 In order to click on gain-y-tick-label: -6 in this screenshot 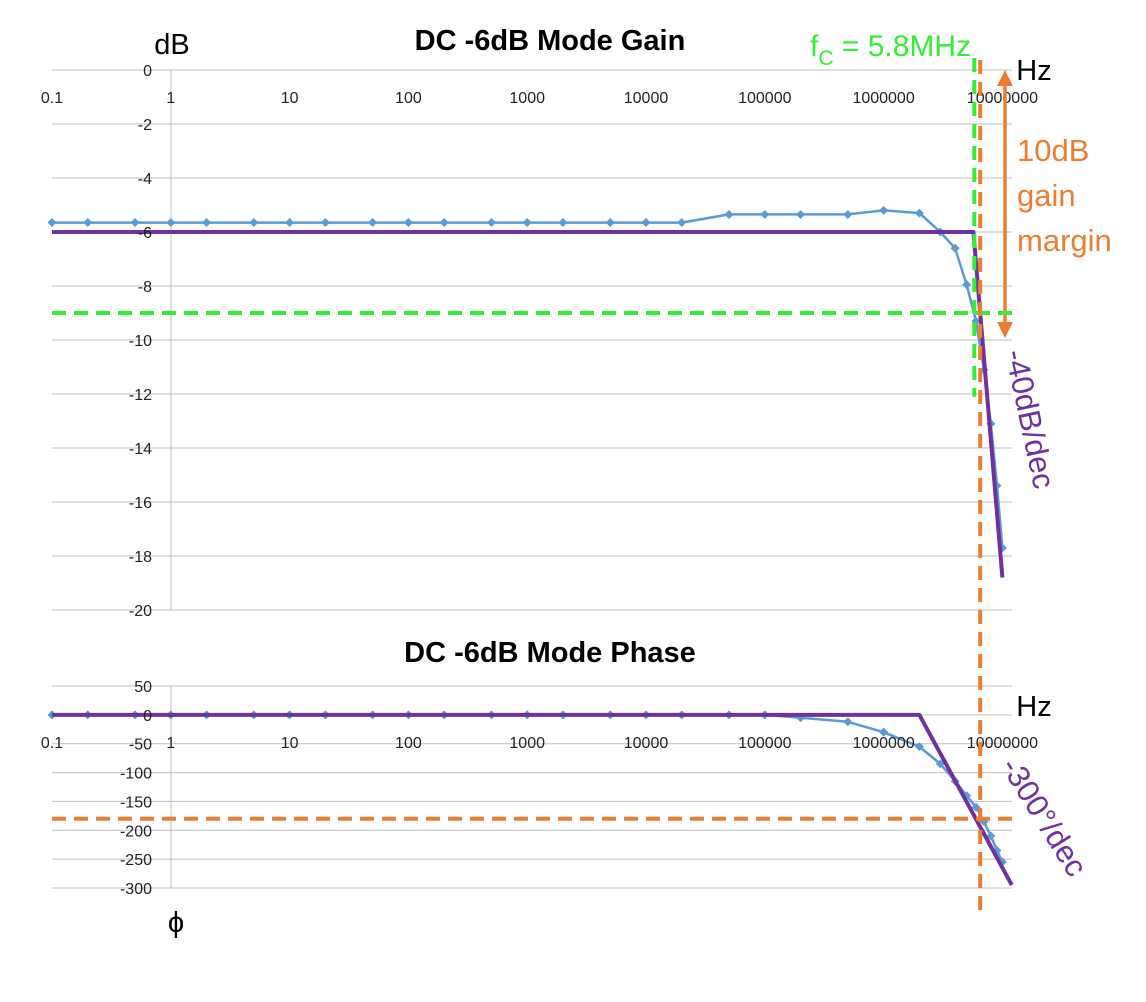, I will do `click(145, 233)`.